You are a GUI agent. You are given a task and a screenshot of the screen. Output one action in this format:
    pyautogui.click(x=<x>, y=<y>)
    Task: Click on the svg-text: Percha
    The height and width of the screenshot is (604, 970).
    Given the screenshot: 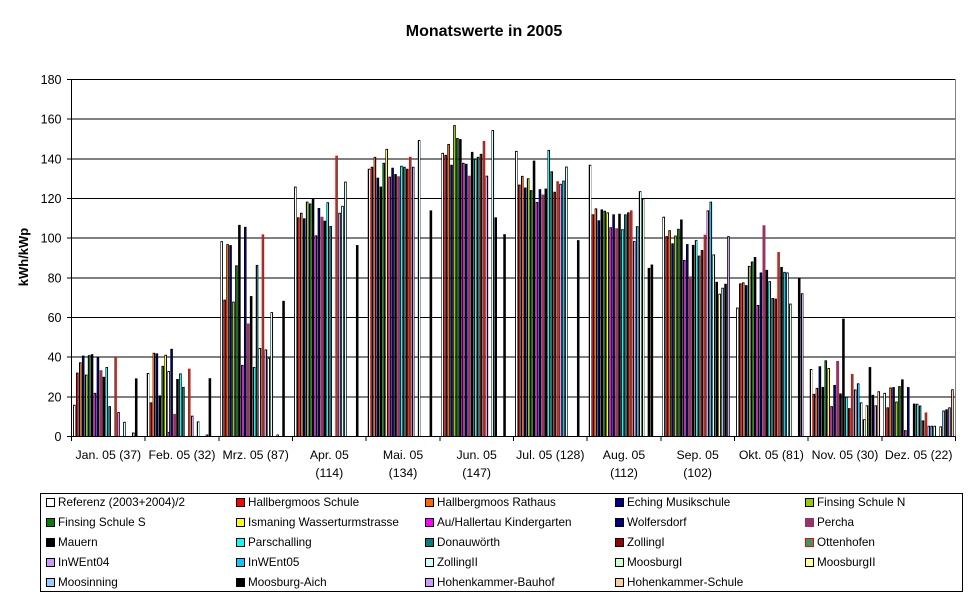 What is the action you would take?
    pyautogui.click(x=836, y=522)
    